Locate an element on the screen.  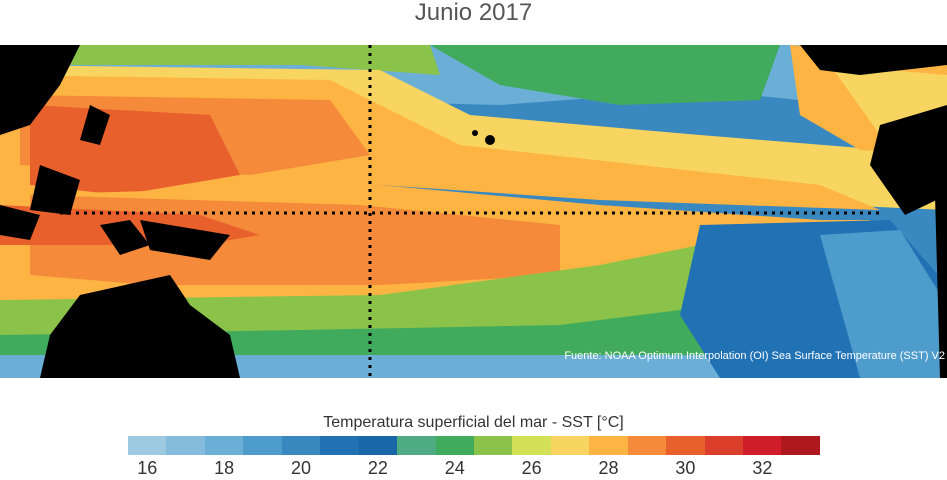
colorbar-tick-label: 22 is located at coordinates (377, 468).